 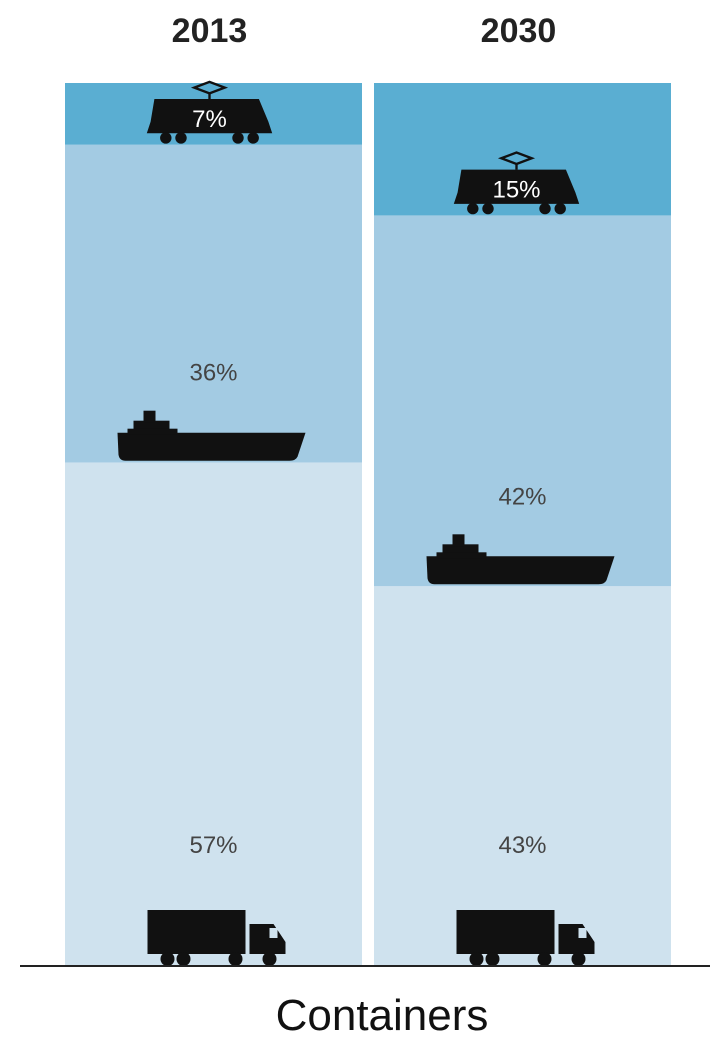 I want to click on bar-segment-waterway-2013, so click(x=213, y=303).